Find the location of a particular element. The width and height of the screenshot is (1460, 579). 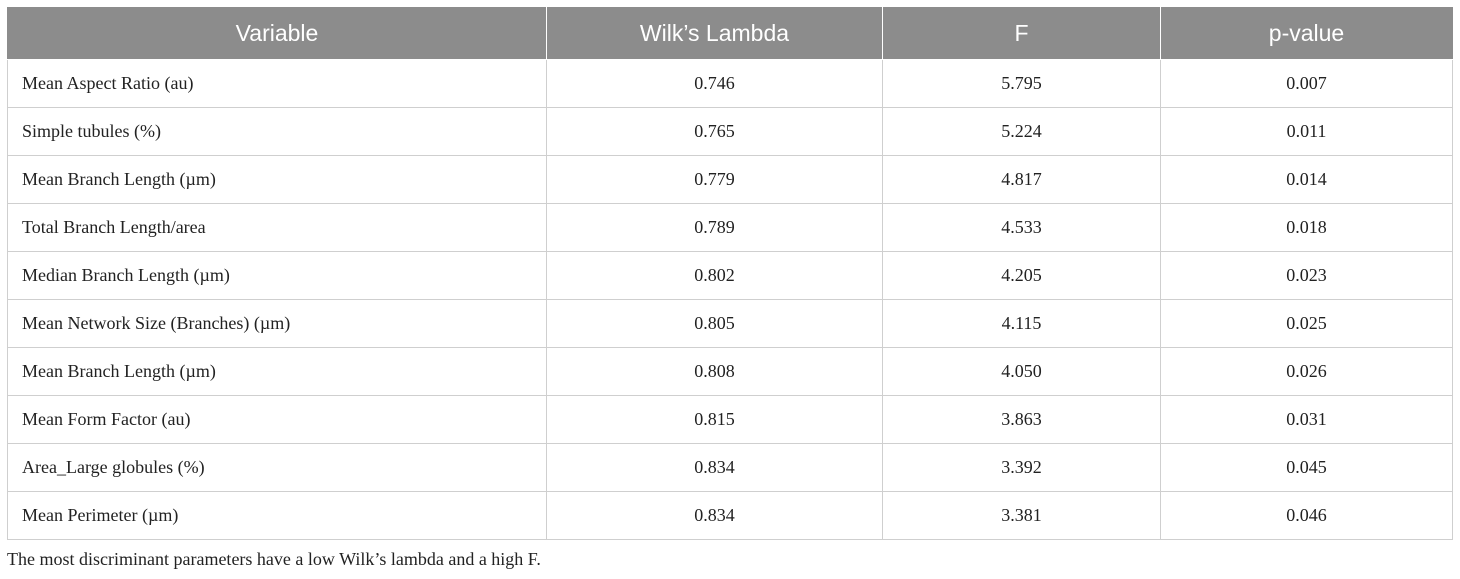

cell-f: 4.533 is located at coordinates (1021, 227).